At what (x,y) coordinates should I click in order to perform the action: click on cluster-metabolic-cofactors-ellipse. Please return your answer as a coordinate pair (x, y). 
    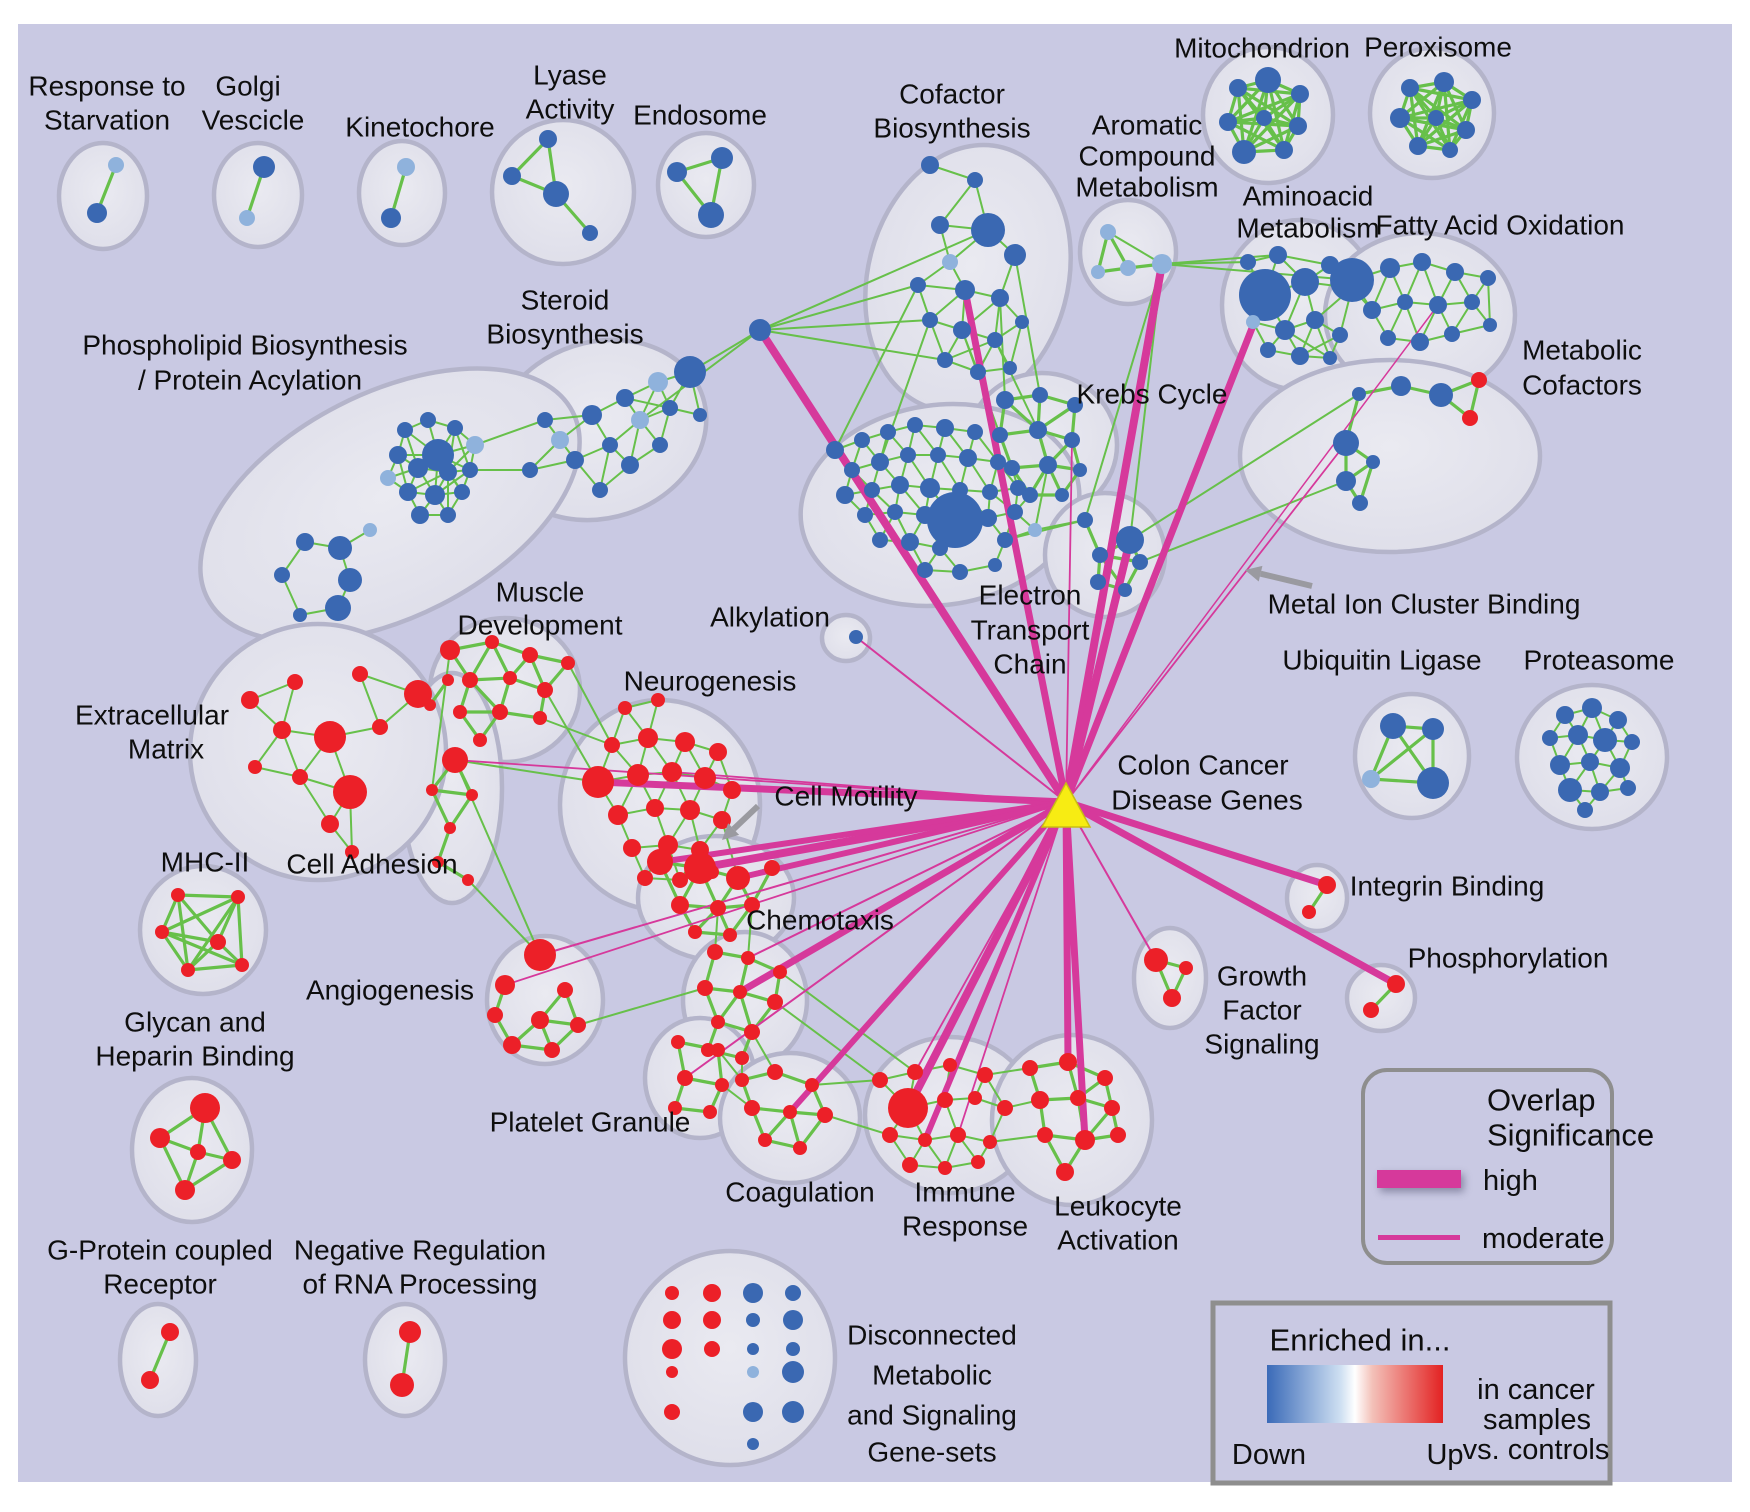
    Looking at the image, I should click on (1390, 456).